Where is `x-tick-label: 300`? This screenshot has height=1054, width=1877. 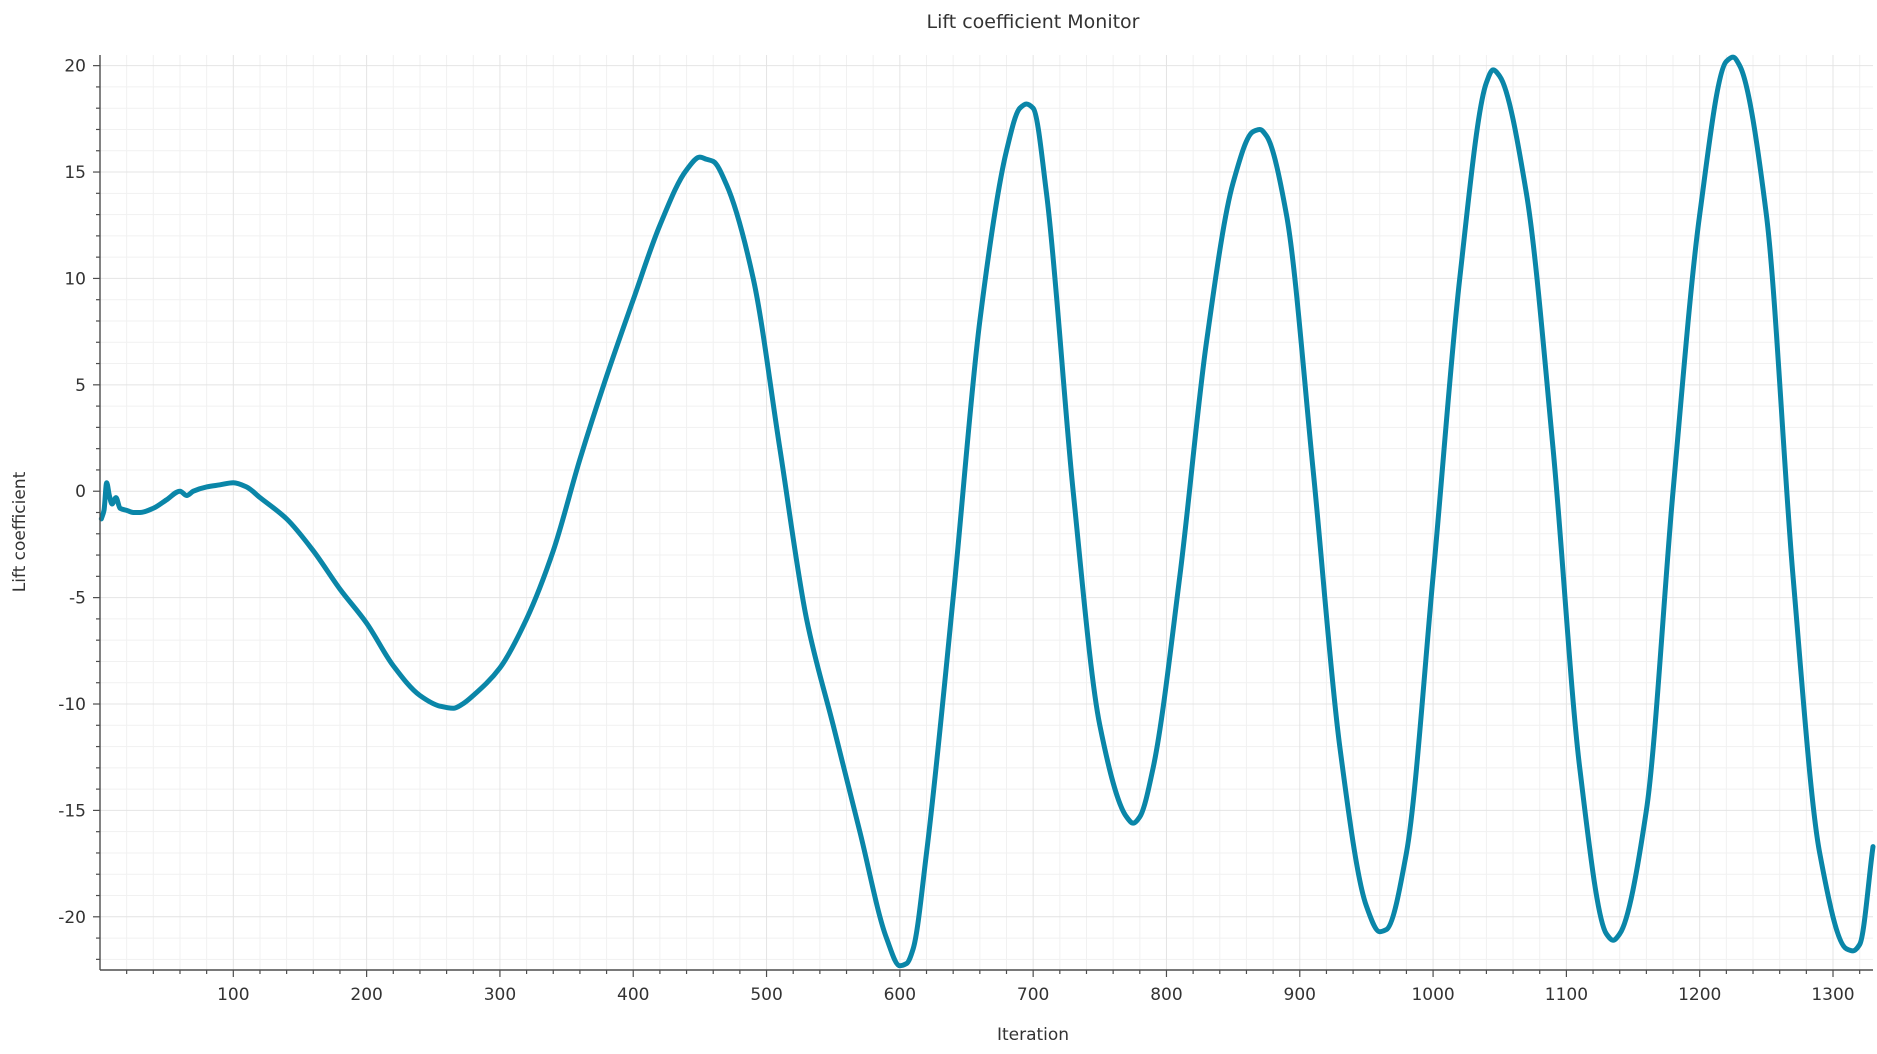
x-tick-label: 300 is located at coordinates (500, 995).